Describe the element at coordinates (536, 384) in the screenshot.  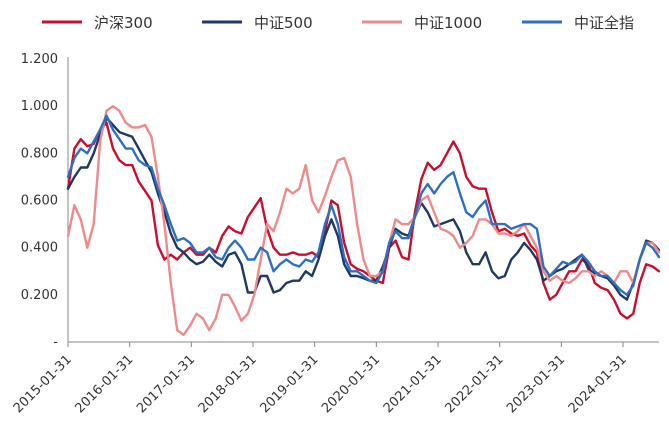
I see `x-tick-label: 2023-01-31` at that location.